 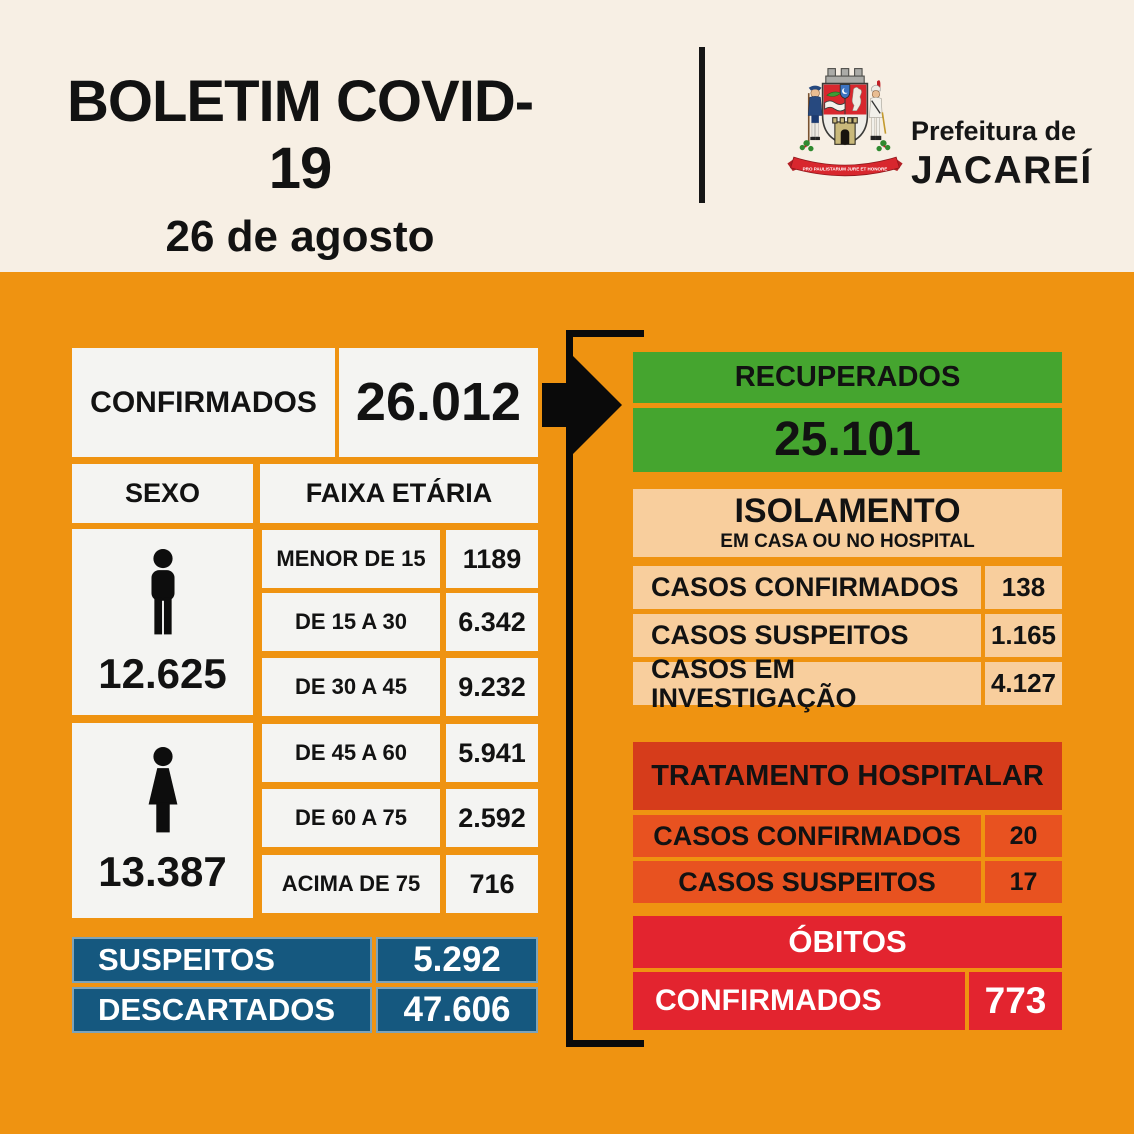 What do you see at coordinates (492, 884) in the screenshot?
I see `age-row-value: 716` at bounding box center [492, 884].